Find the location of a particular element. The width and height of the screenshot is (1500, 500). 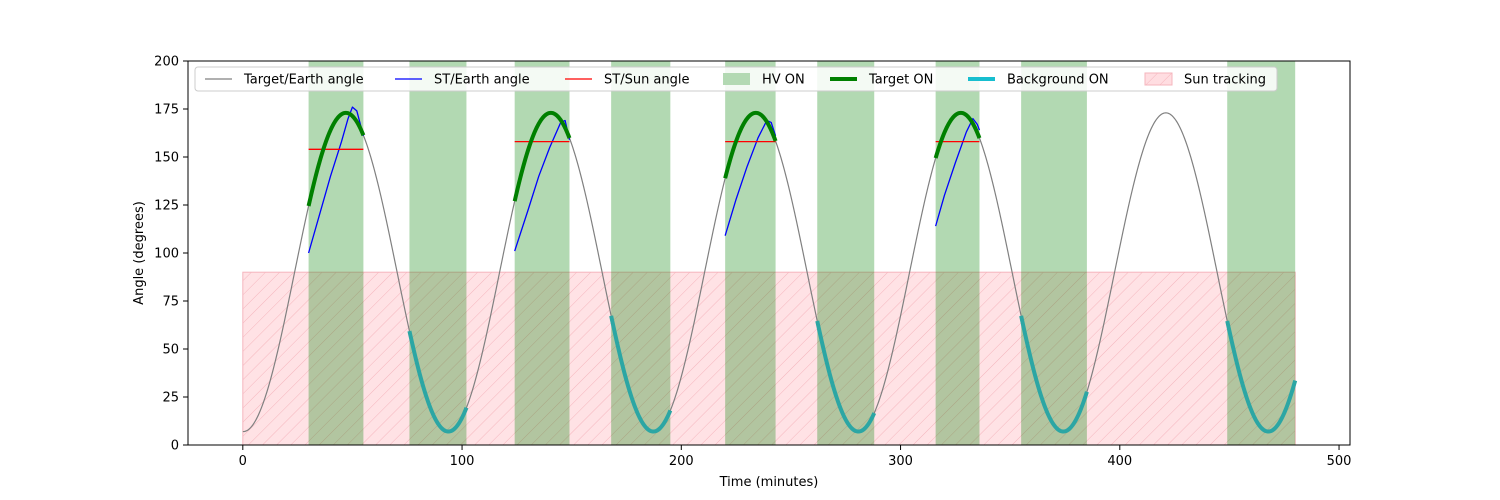

legend-label: Sun tracking is located at coordinates (1225, 80).